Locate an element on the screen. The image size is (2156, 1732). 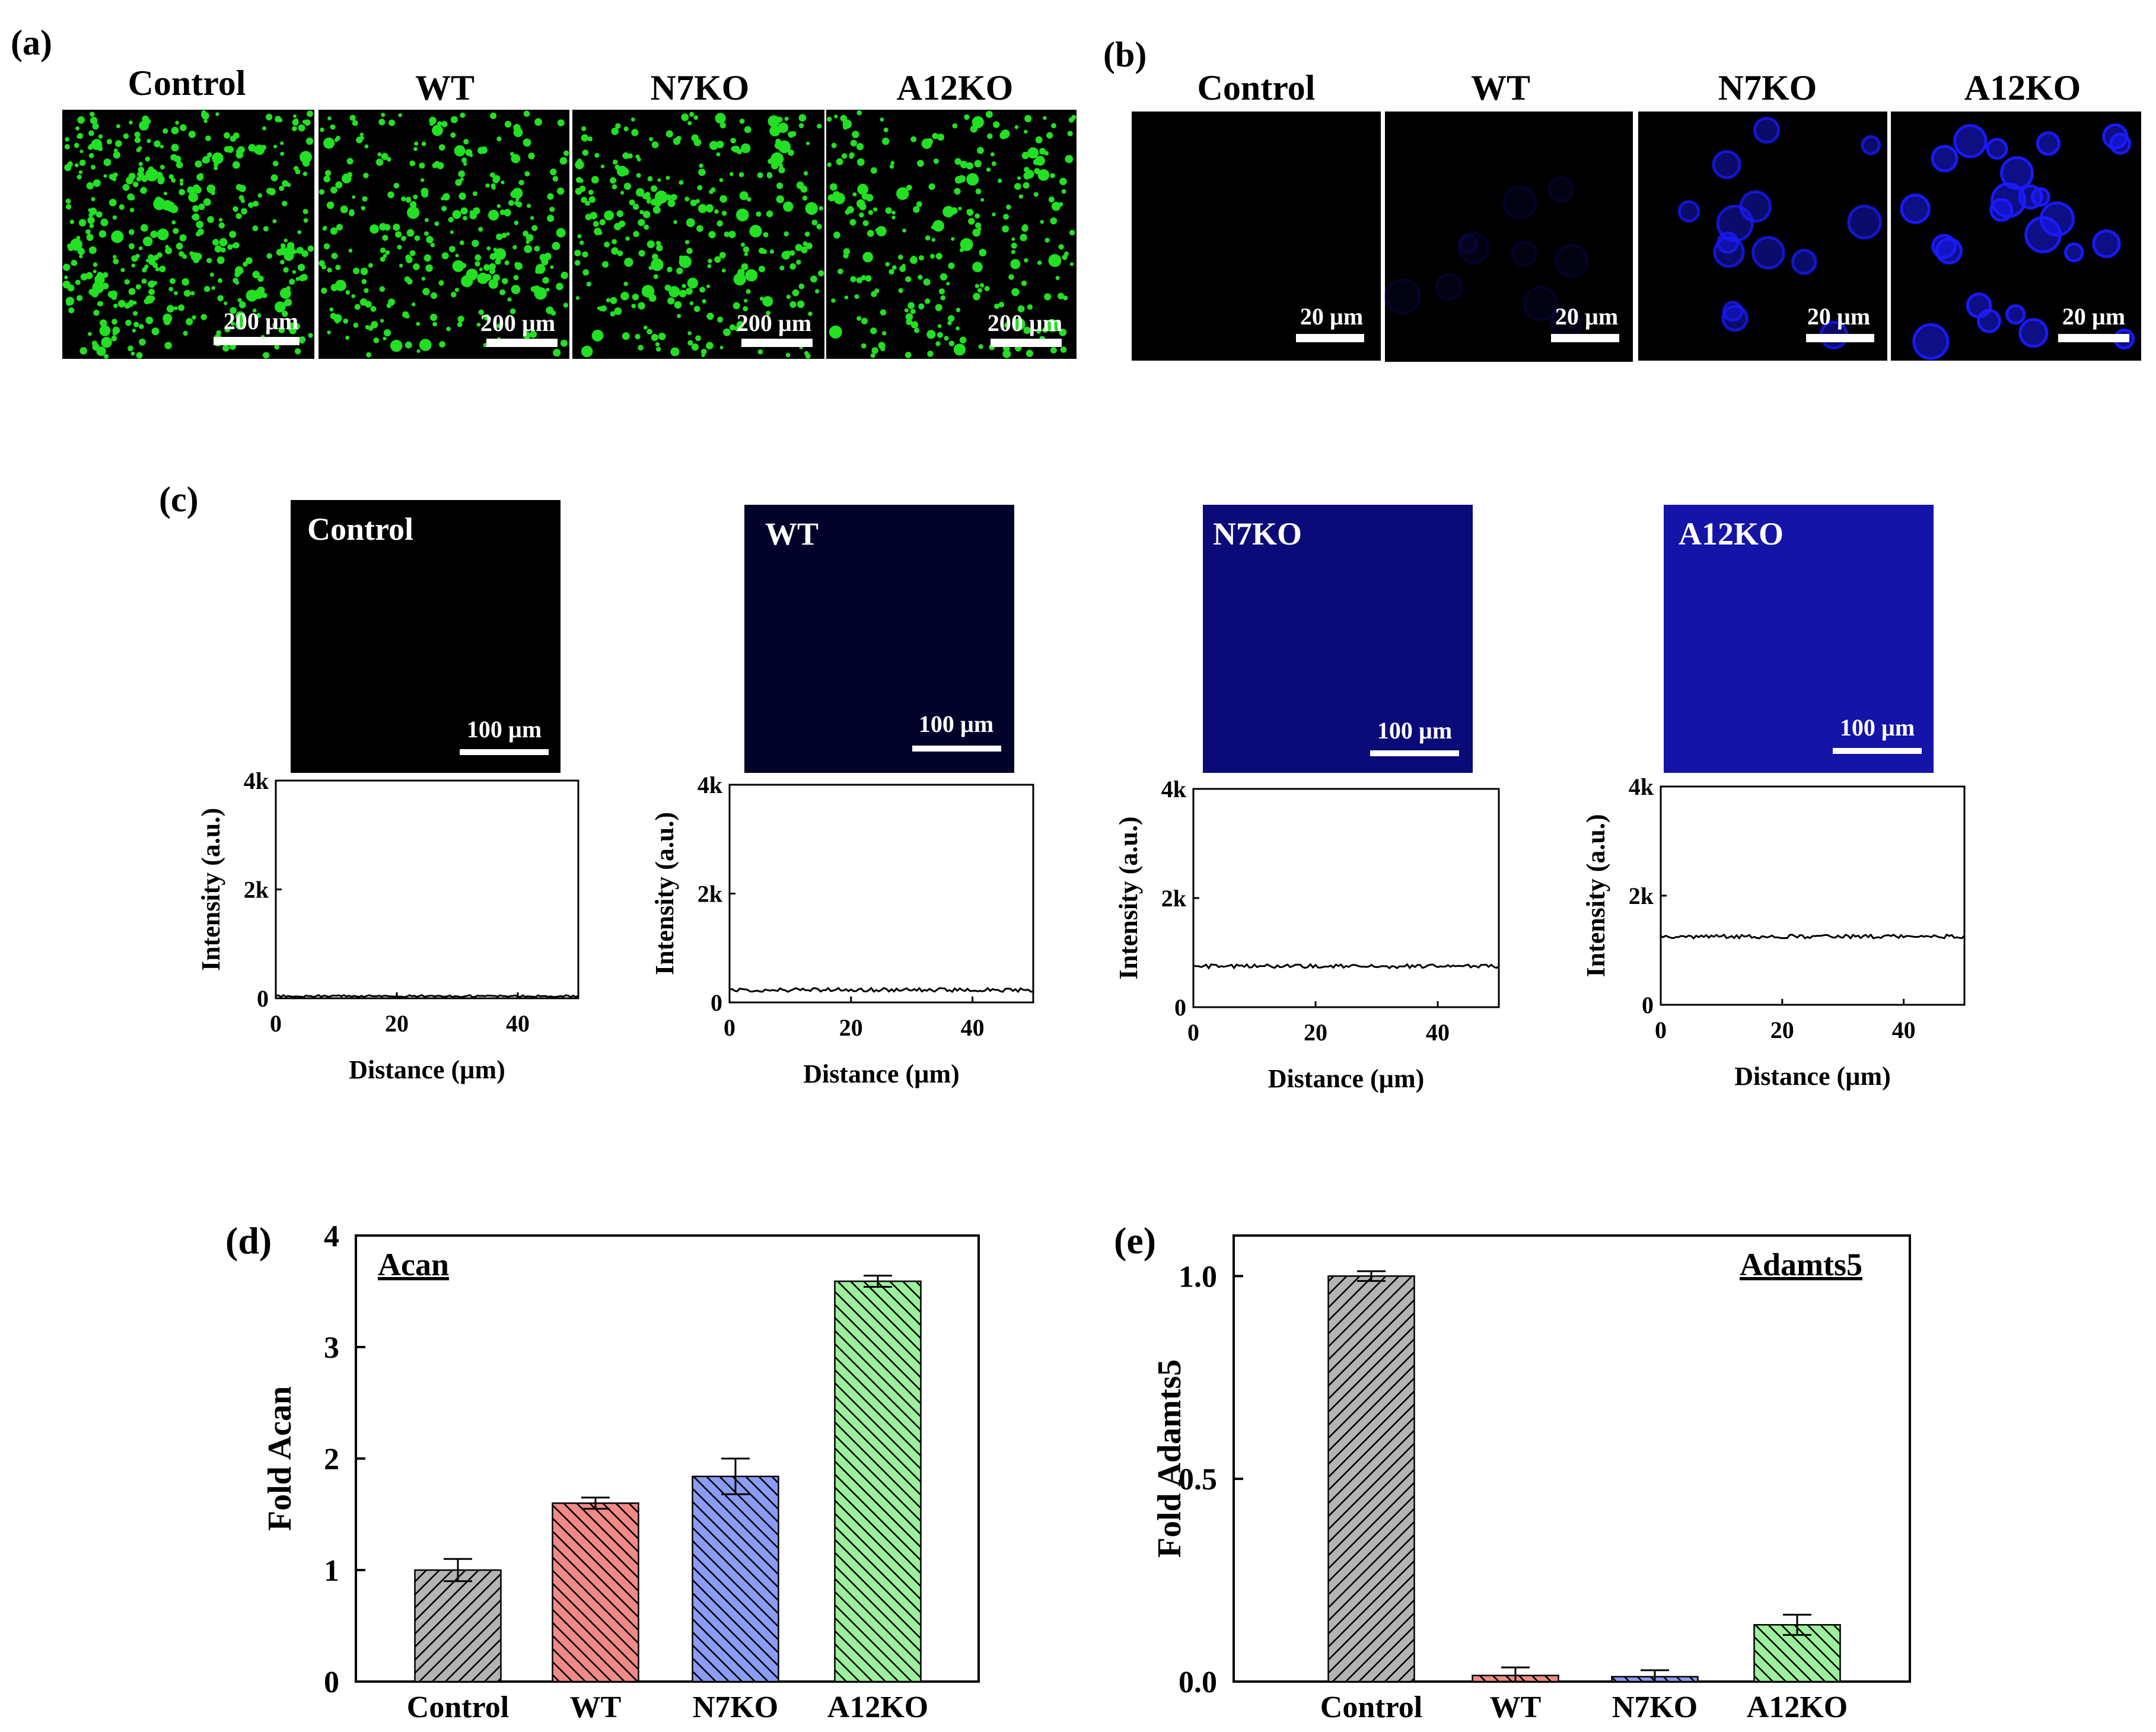
nuclei-cells is located at coordinates (2017, 241).